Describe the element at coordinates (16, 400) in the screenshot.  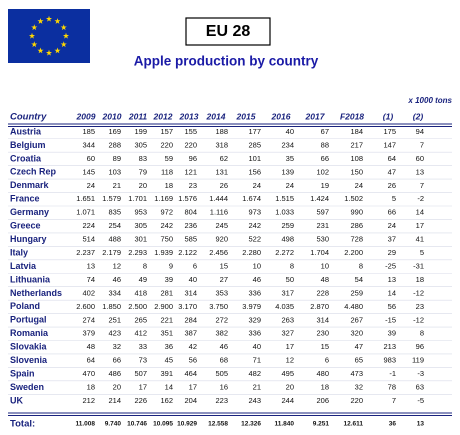
I see `country: UK` at that location.